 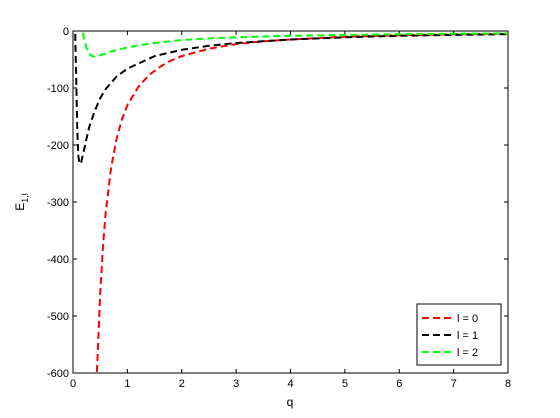 I want to click on y-tick-label: -200, so click(x=58, y=146).